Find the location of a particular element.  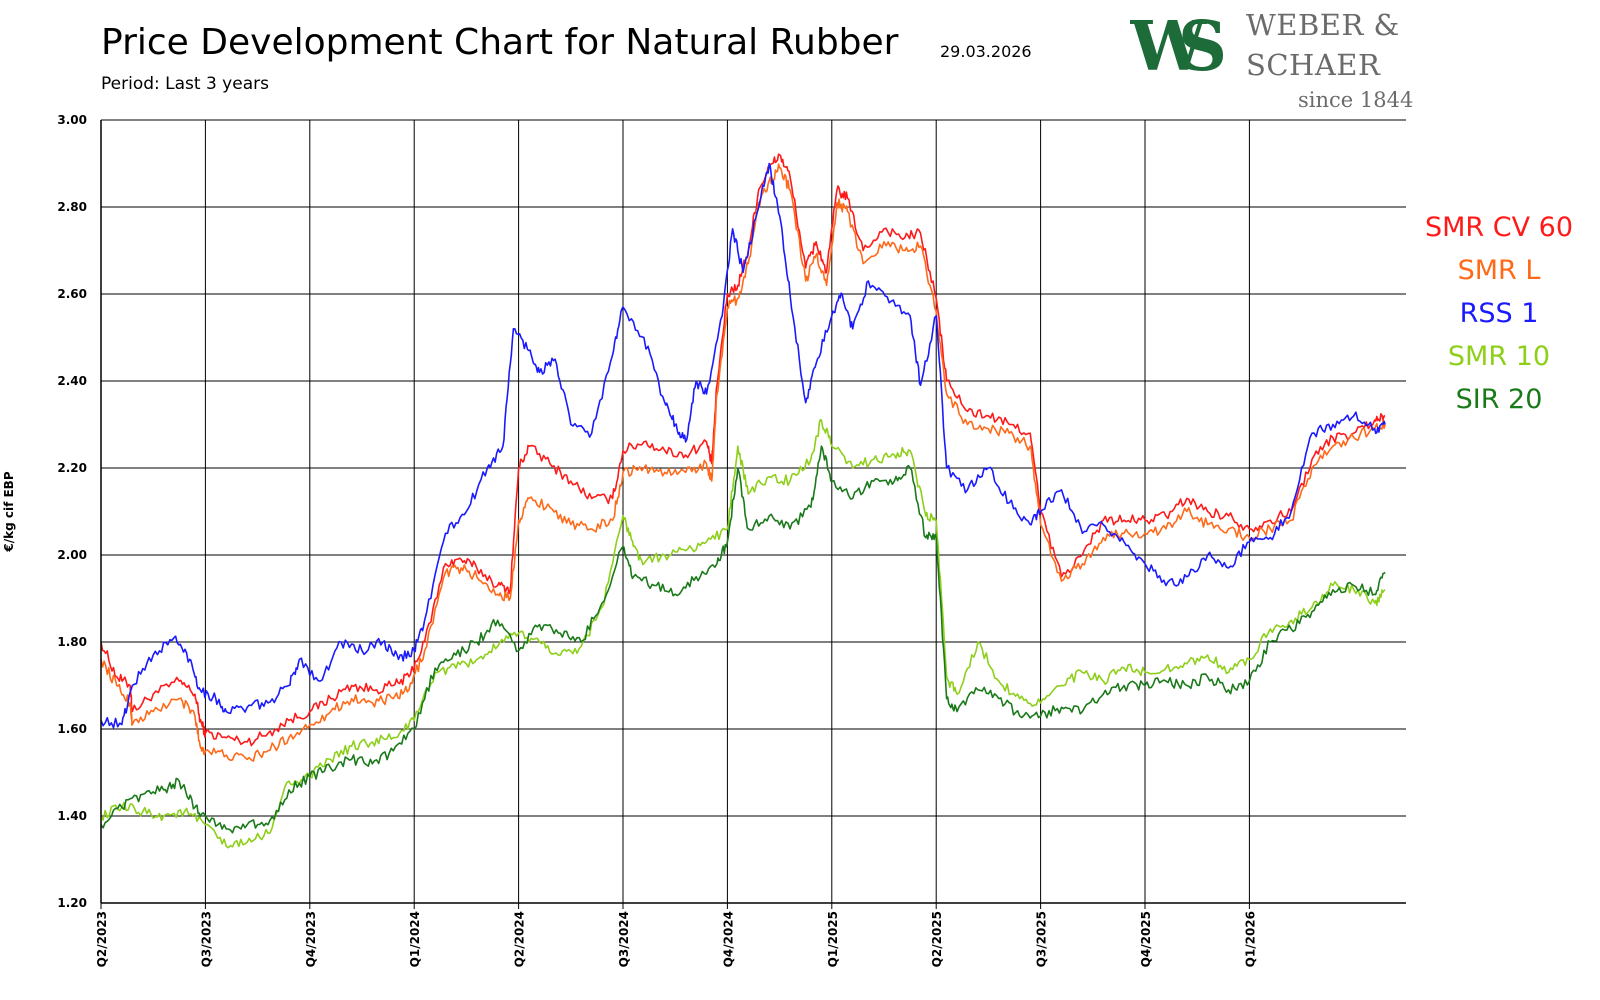

y-tick-label: 2.80 is located at coordinates (72, 207).